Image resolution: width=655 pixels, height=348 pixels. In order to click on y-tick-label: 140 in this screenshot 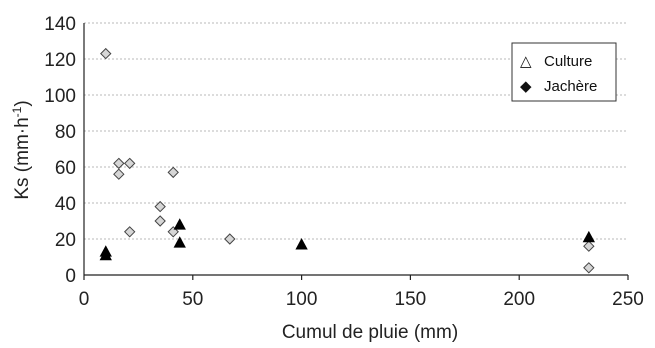, I will do `click(60, 24)`.